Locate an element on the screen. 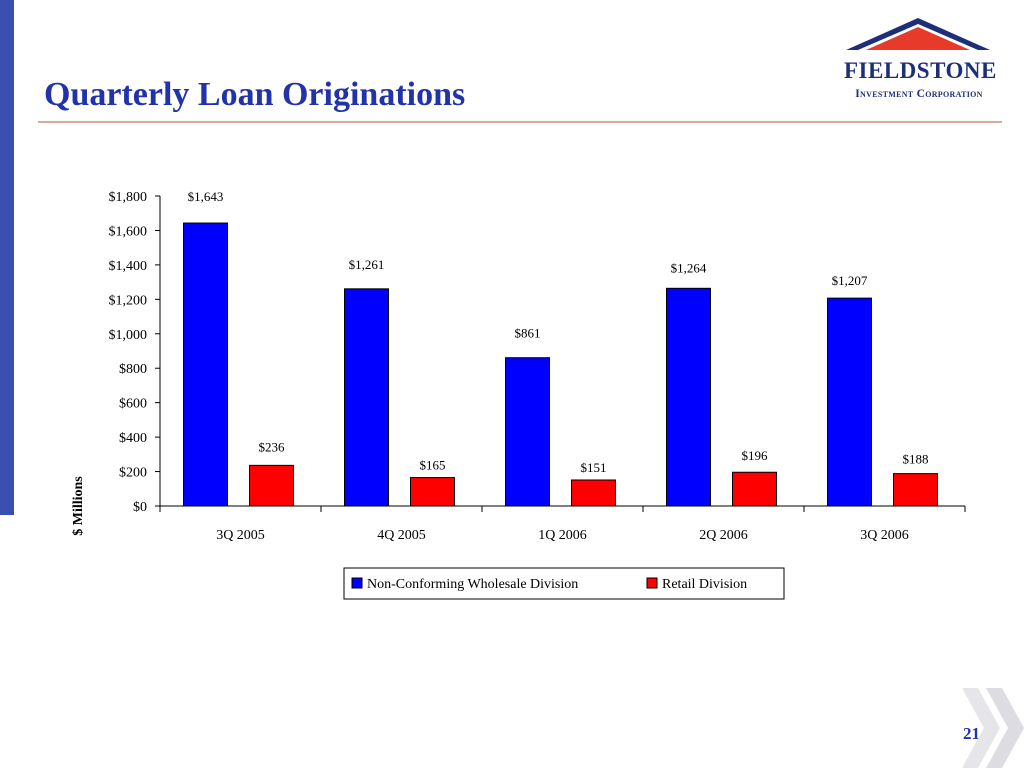  house-roof-icon is located at coordinates (918, 34).